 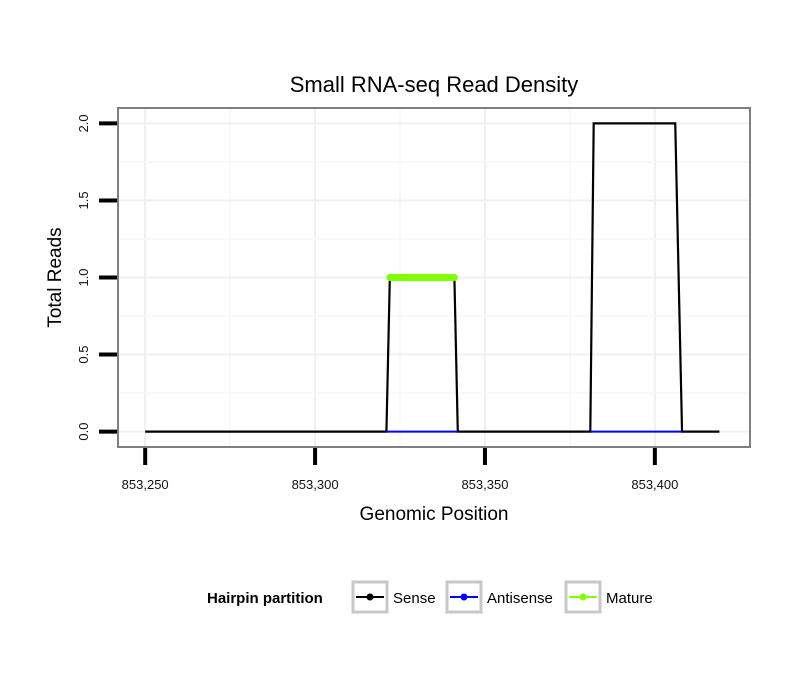 I want to click on legend-item: Sense, so click(x=393, y=597).